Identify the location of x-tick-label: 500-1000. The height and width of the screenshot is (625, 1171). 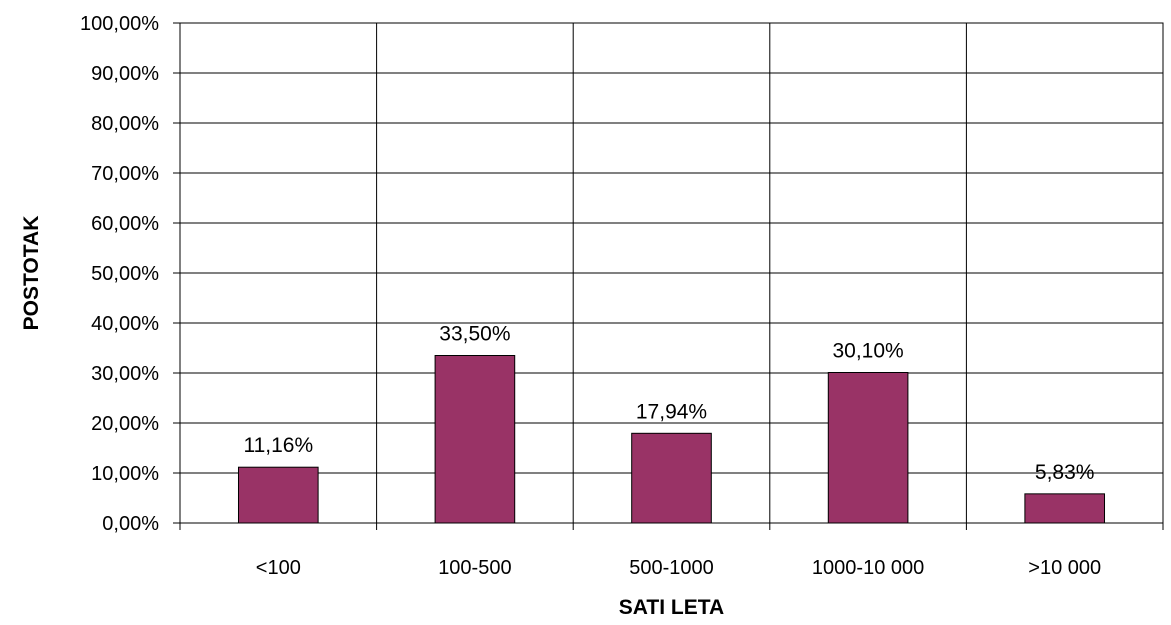
(671, 568).